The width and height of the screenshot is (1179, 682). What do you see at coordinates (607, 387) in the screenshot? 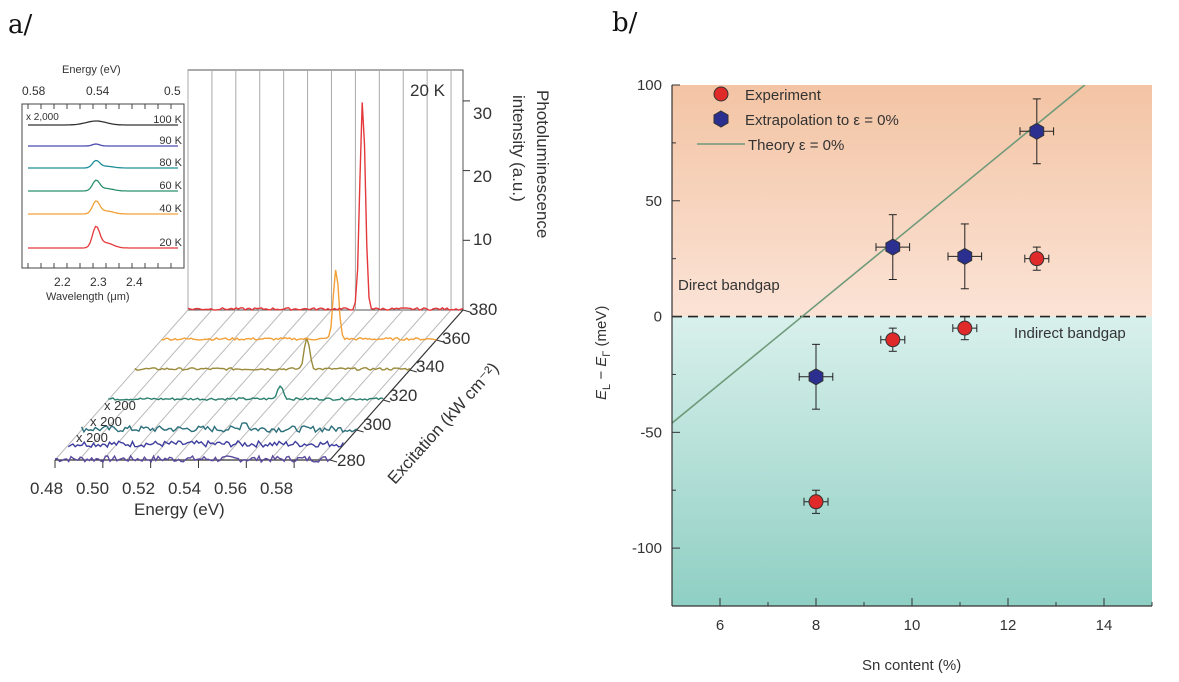
I see `y-axis-title-sub1: L` at bounding box center [607, 387].